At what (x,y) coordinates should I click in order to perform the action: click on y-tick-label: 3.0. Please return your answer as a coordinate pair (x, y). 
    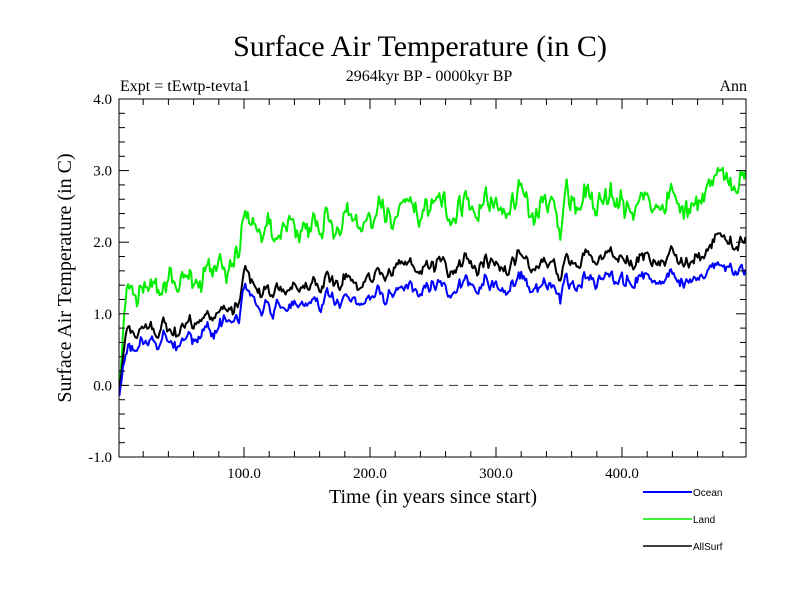
    Looking at the image, I should click on (102, 172).